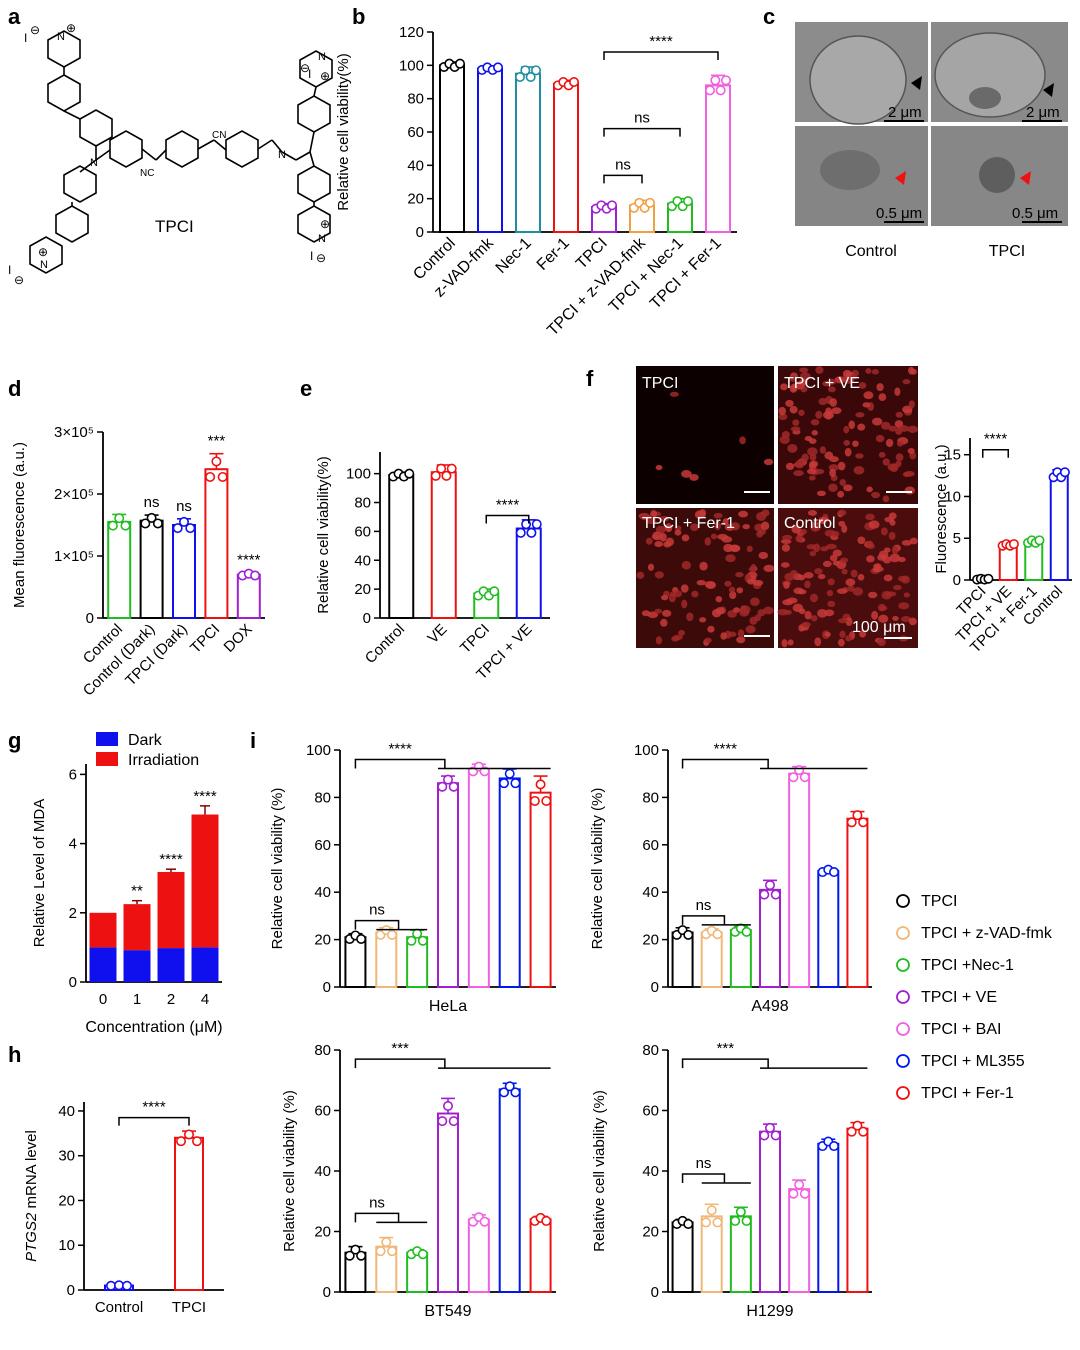  Describe the element at coordinates (43, 252) in the screenshot. I see `charge-plus-2: ⊕` at that location.